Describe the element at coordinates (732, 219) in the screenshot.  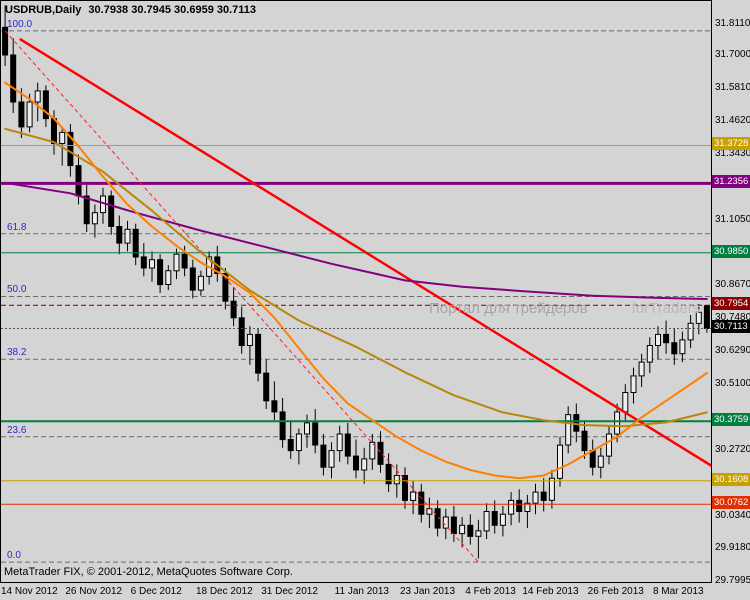
I see `price-tick-label: 31.1050` at that location.